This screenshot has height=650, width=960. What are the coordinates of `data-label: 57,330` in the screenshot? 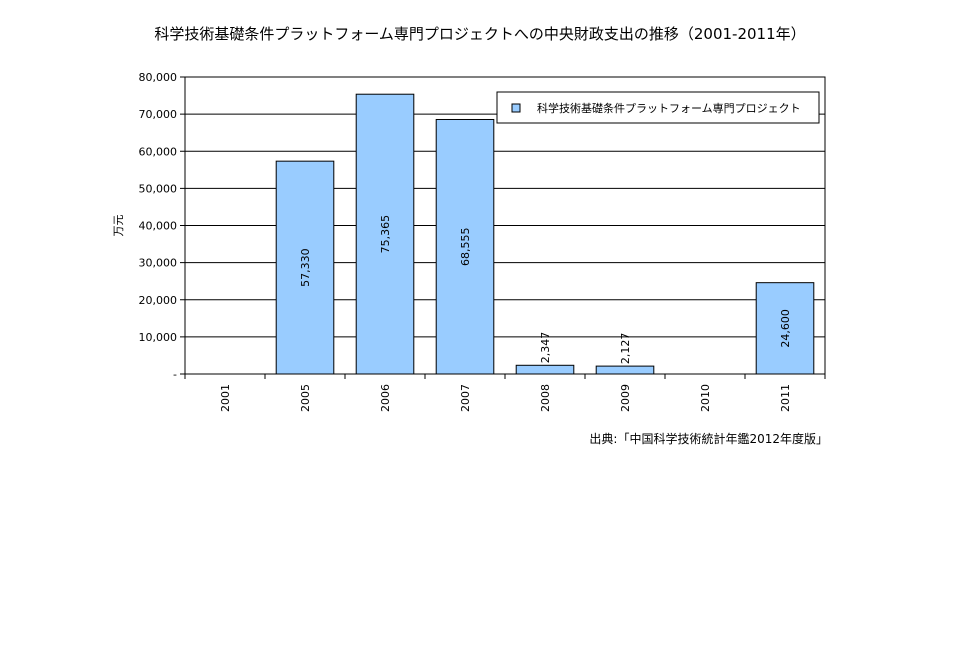 It's located at (305, 267).